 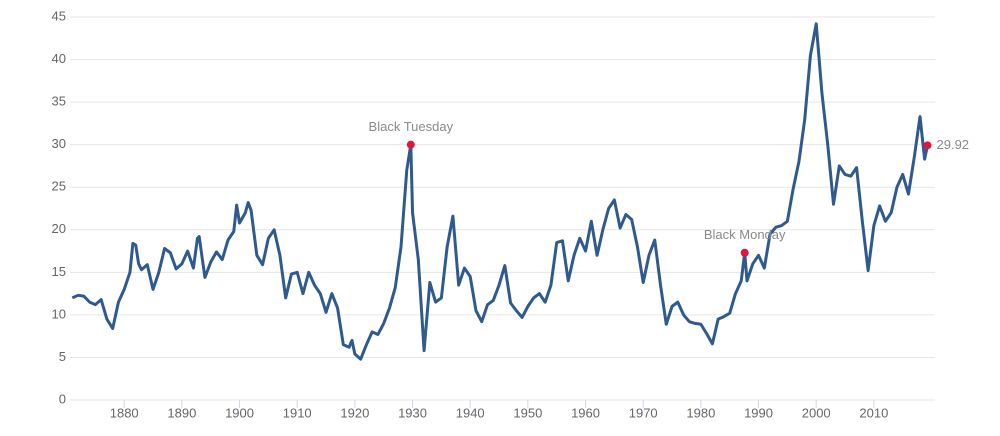 What do you see at coordinates (873, 412) in the screenshot?
I see `x-tick-label: 2010` at bounding box center [873, 412].